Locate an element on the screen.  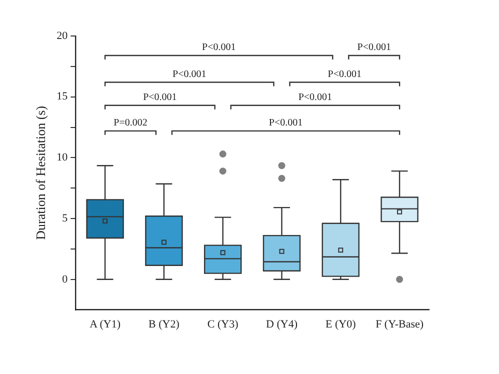
y-axis-title: Duration of Hesitation (s) is located at coordinates (40, 173).